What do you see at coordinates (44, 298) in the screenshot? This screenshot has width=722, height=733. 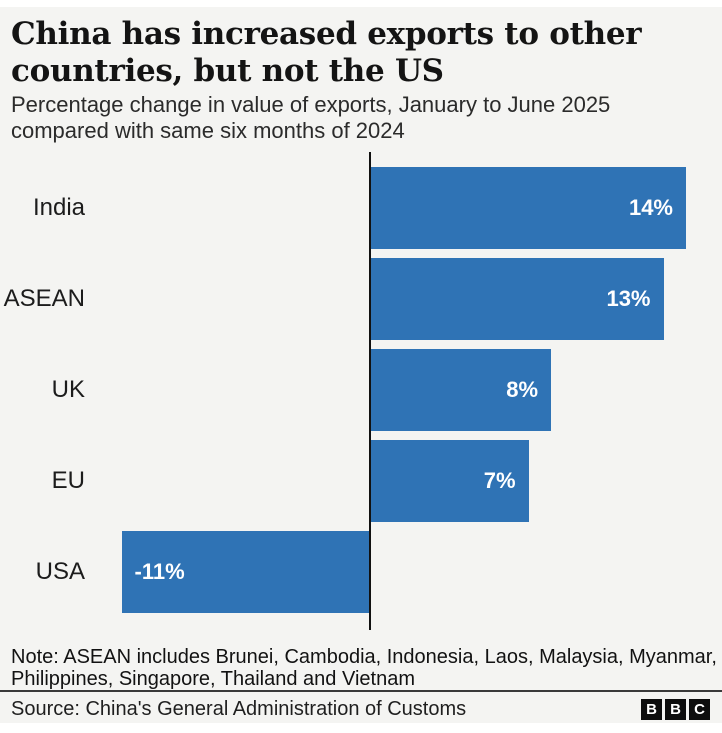 I see `category-label: ASEAN` at bounding box center [44, 298].